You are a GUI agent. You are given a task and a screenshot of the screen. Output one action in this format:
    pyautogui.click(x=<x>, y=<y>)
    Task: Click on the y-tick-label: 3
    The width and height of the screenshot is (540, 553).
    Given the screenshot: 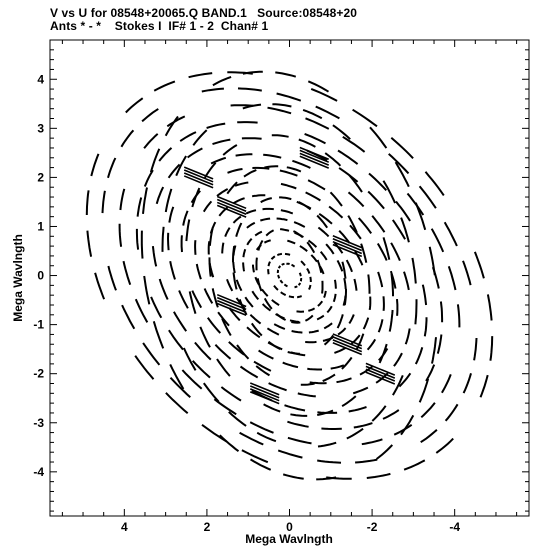 What is the action you would take?
    pyautogui.click(x=40, y=128)
    